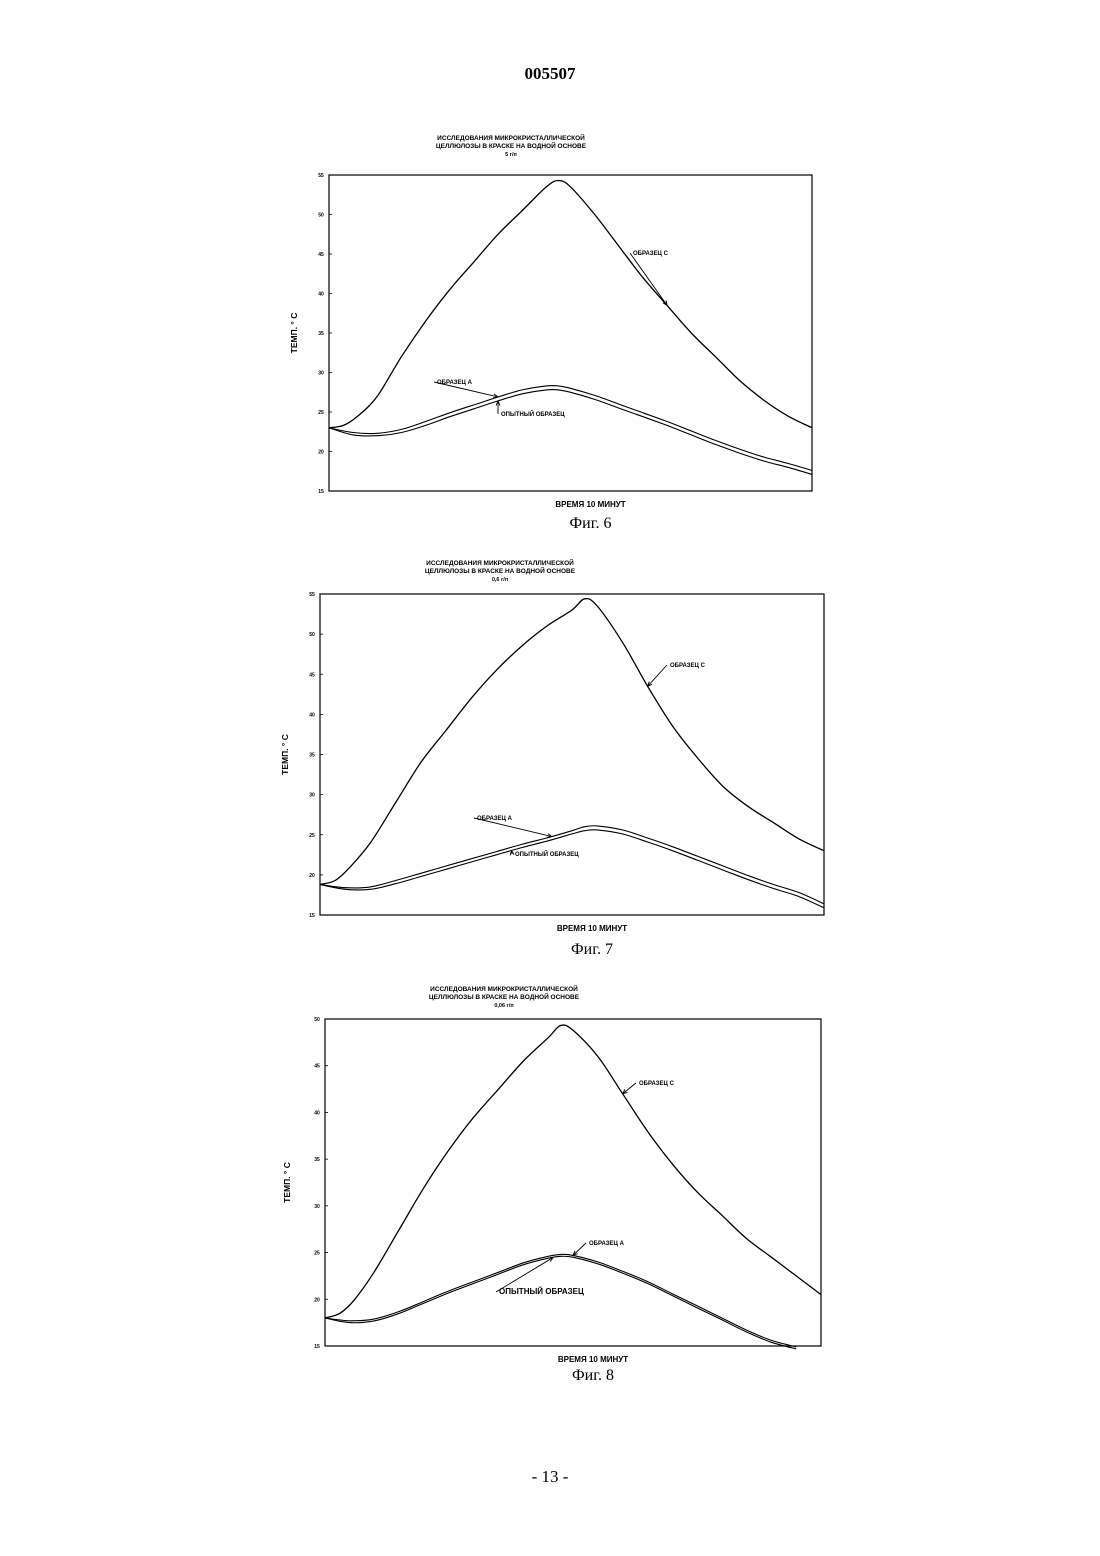  I want to click on chart-title-line: 5 г/п, so click(511, 155).